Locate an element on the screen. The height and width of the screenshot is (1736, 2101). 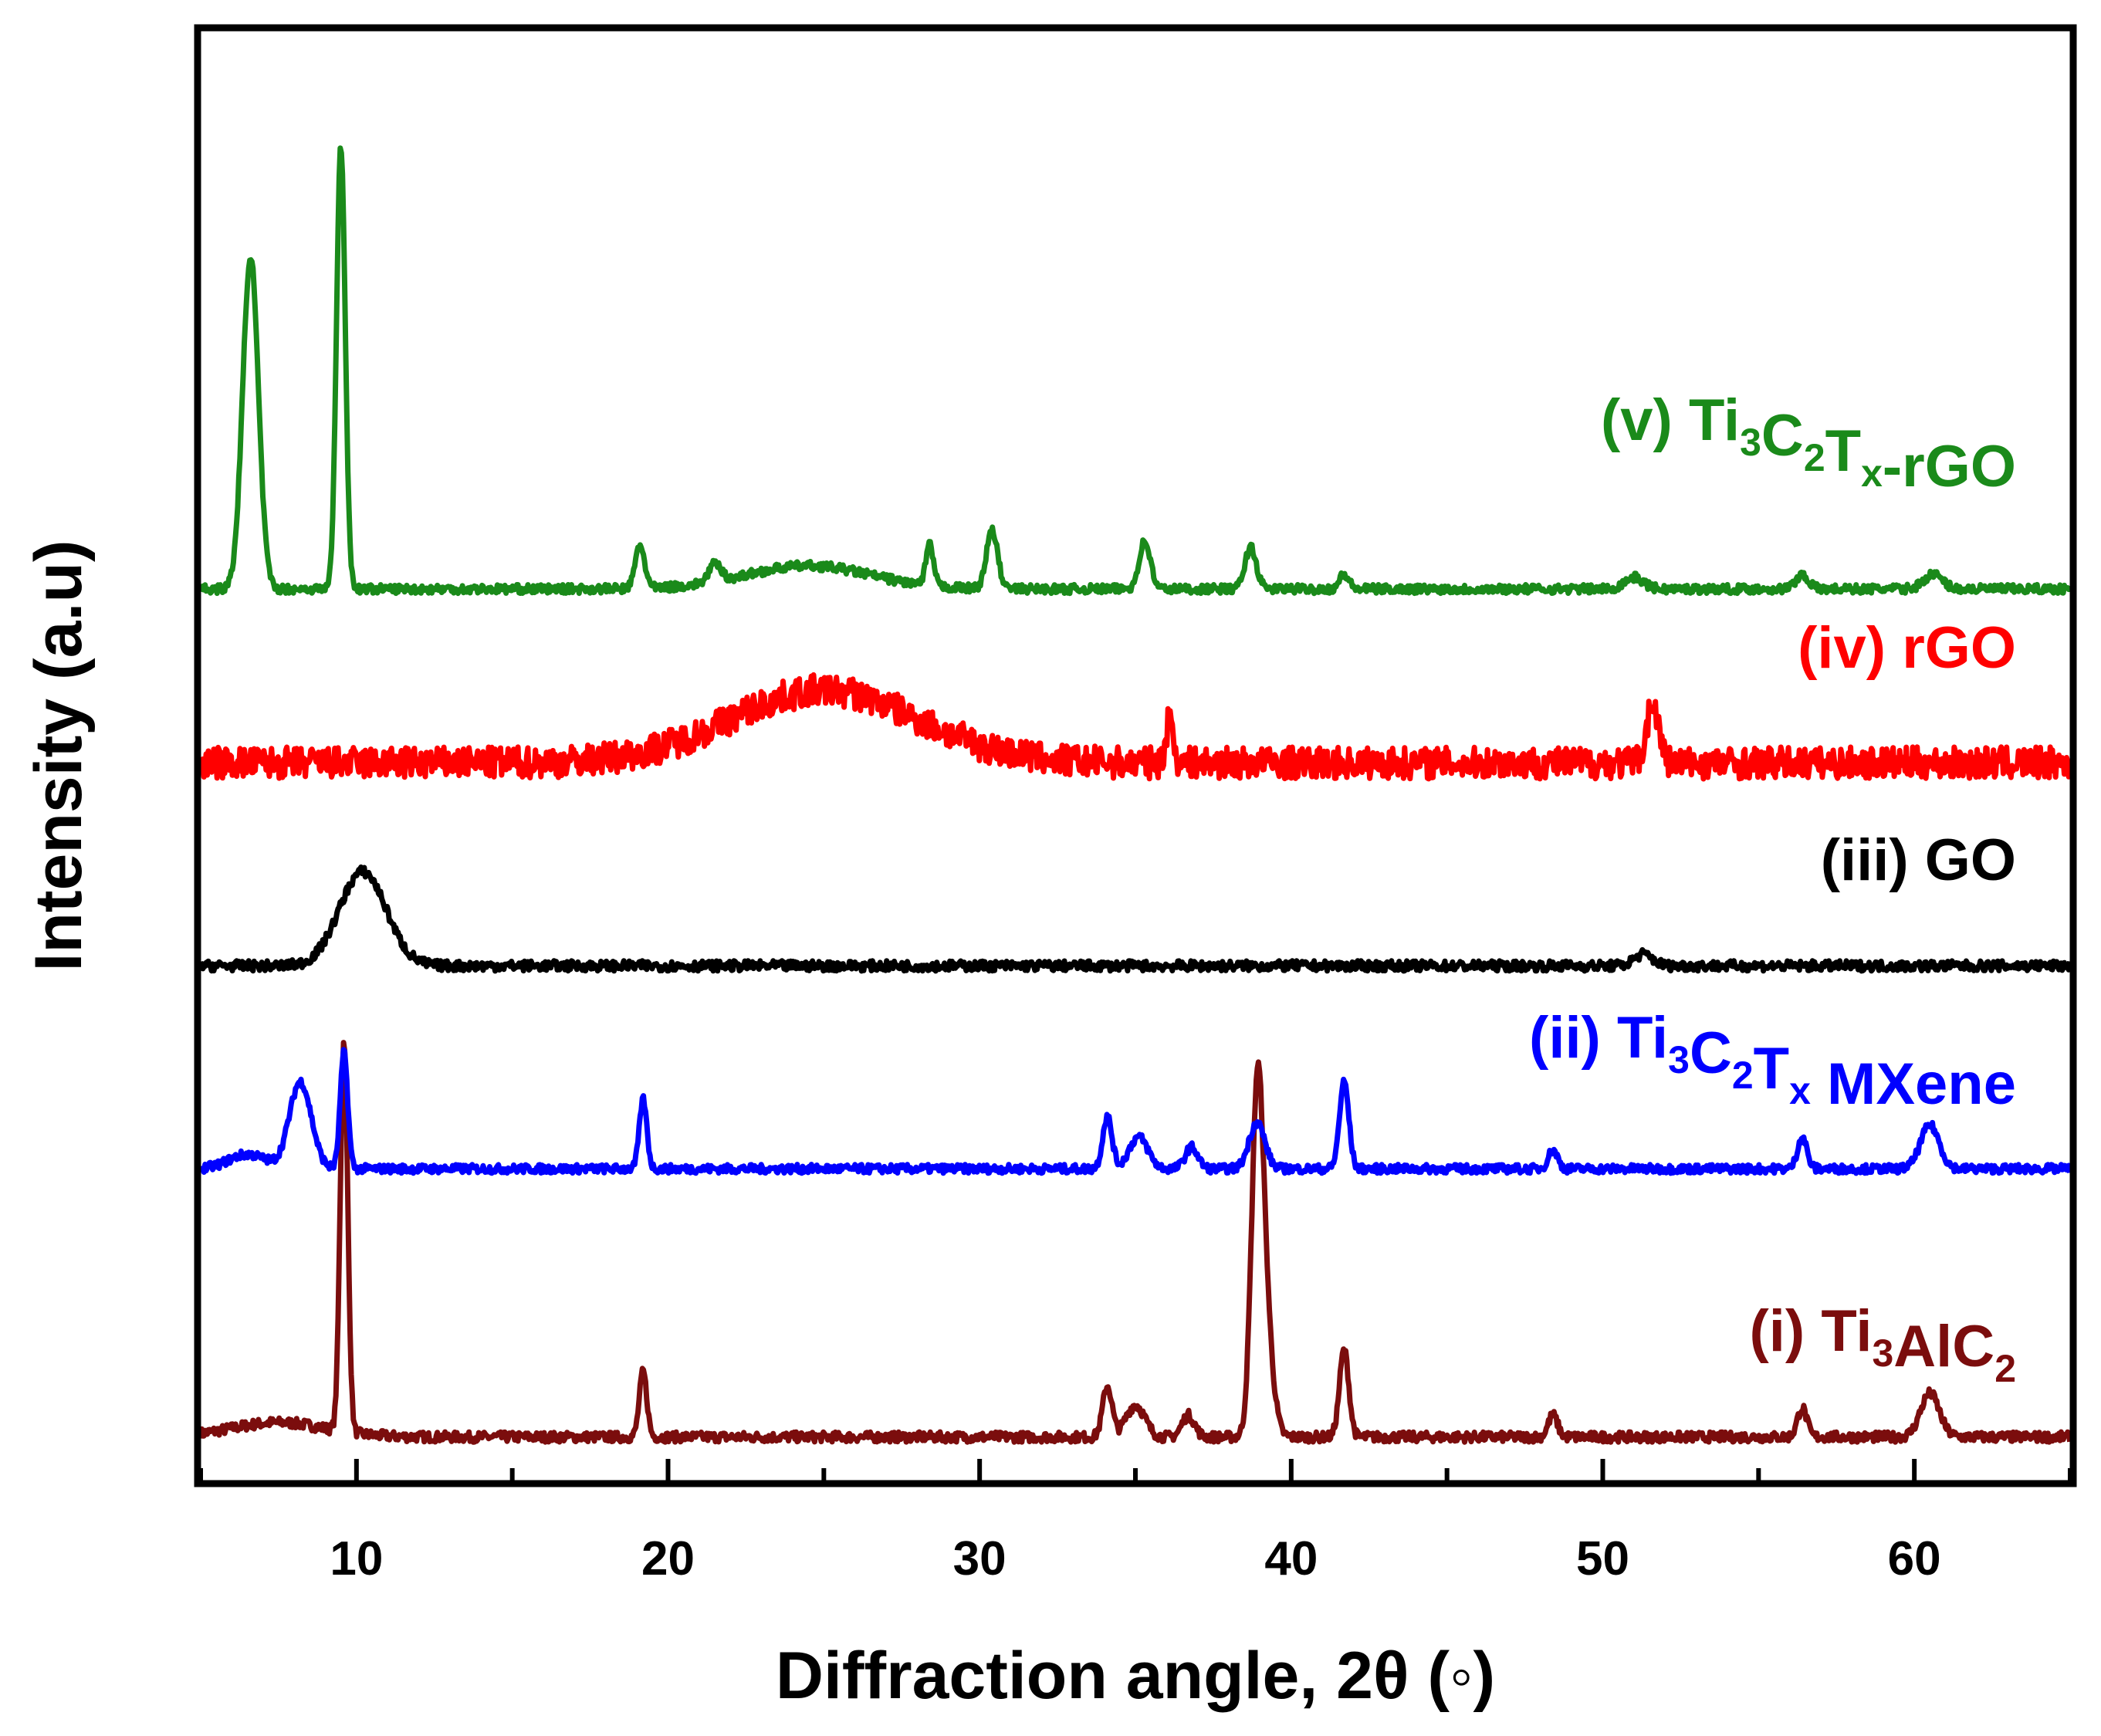
series-label-2: (ii) Ti3C2Tx MXene is located at coordinates (1772, 1061).